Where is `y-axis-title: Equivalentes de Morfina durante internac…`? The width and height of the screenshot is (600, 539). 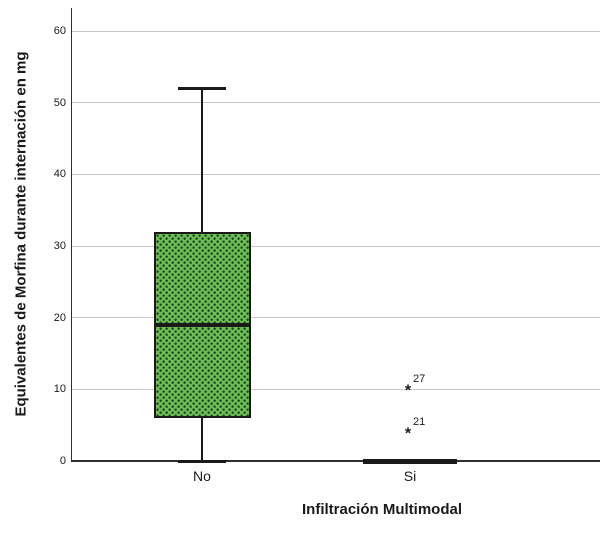 y-axis-title: Equivalentes de Morfina durante internac… is located at coordinates (21, 234).